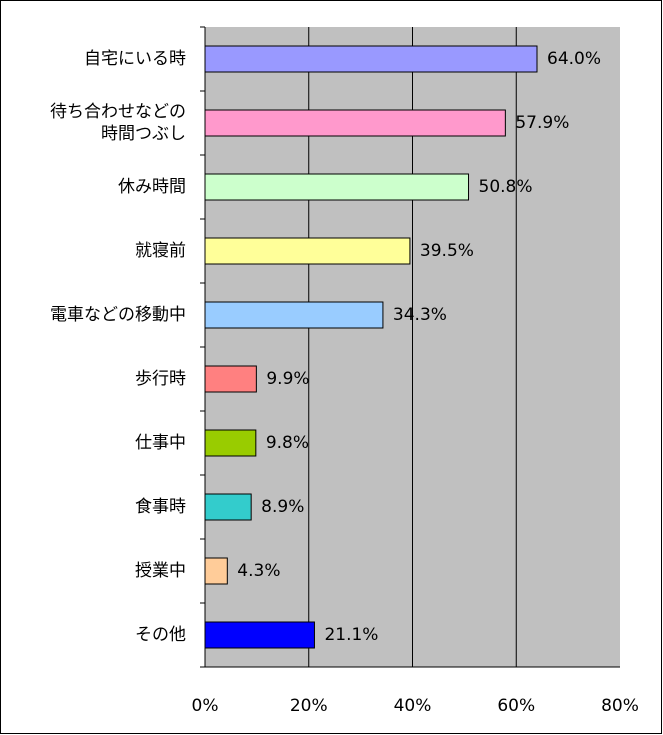 The height and width of the screenshot is (735, 663). I want to click on y-tick-label: 食事時, so click(160, 507).